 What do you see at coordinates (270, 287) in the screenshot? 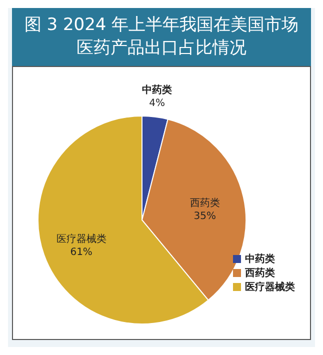
I see `legend-label: 医疗器械类` at bounding box center [270, 287].